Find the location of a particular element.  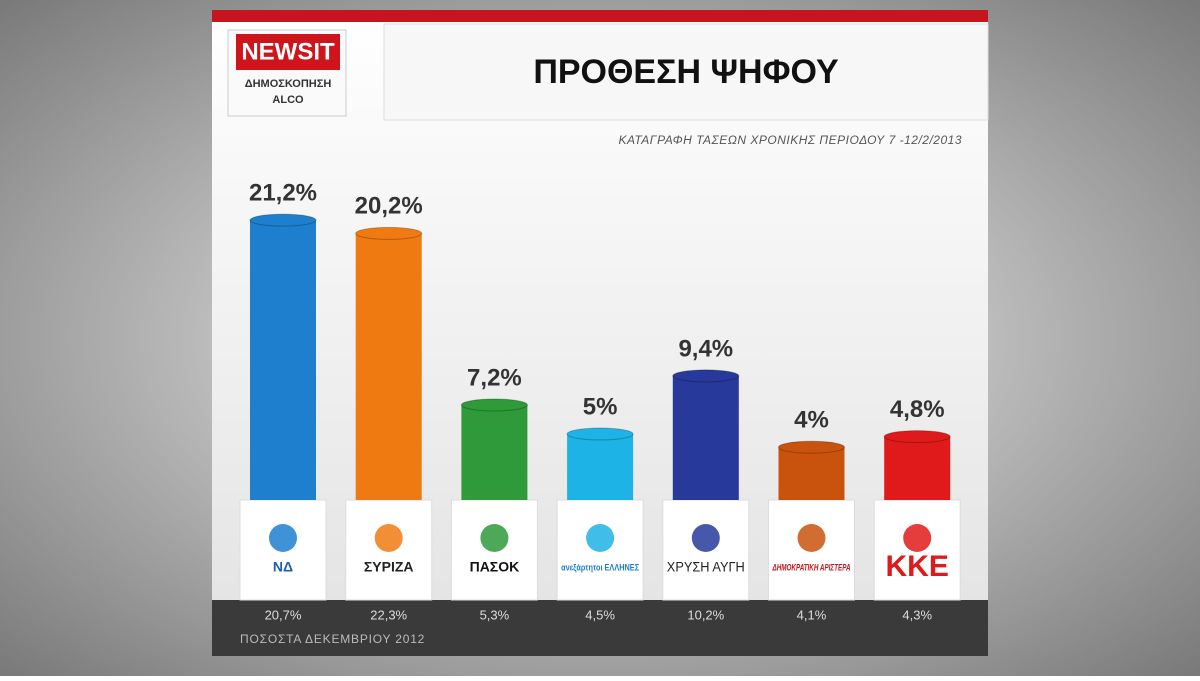

top-bar is located at coordinates (600, 16).